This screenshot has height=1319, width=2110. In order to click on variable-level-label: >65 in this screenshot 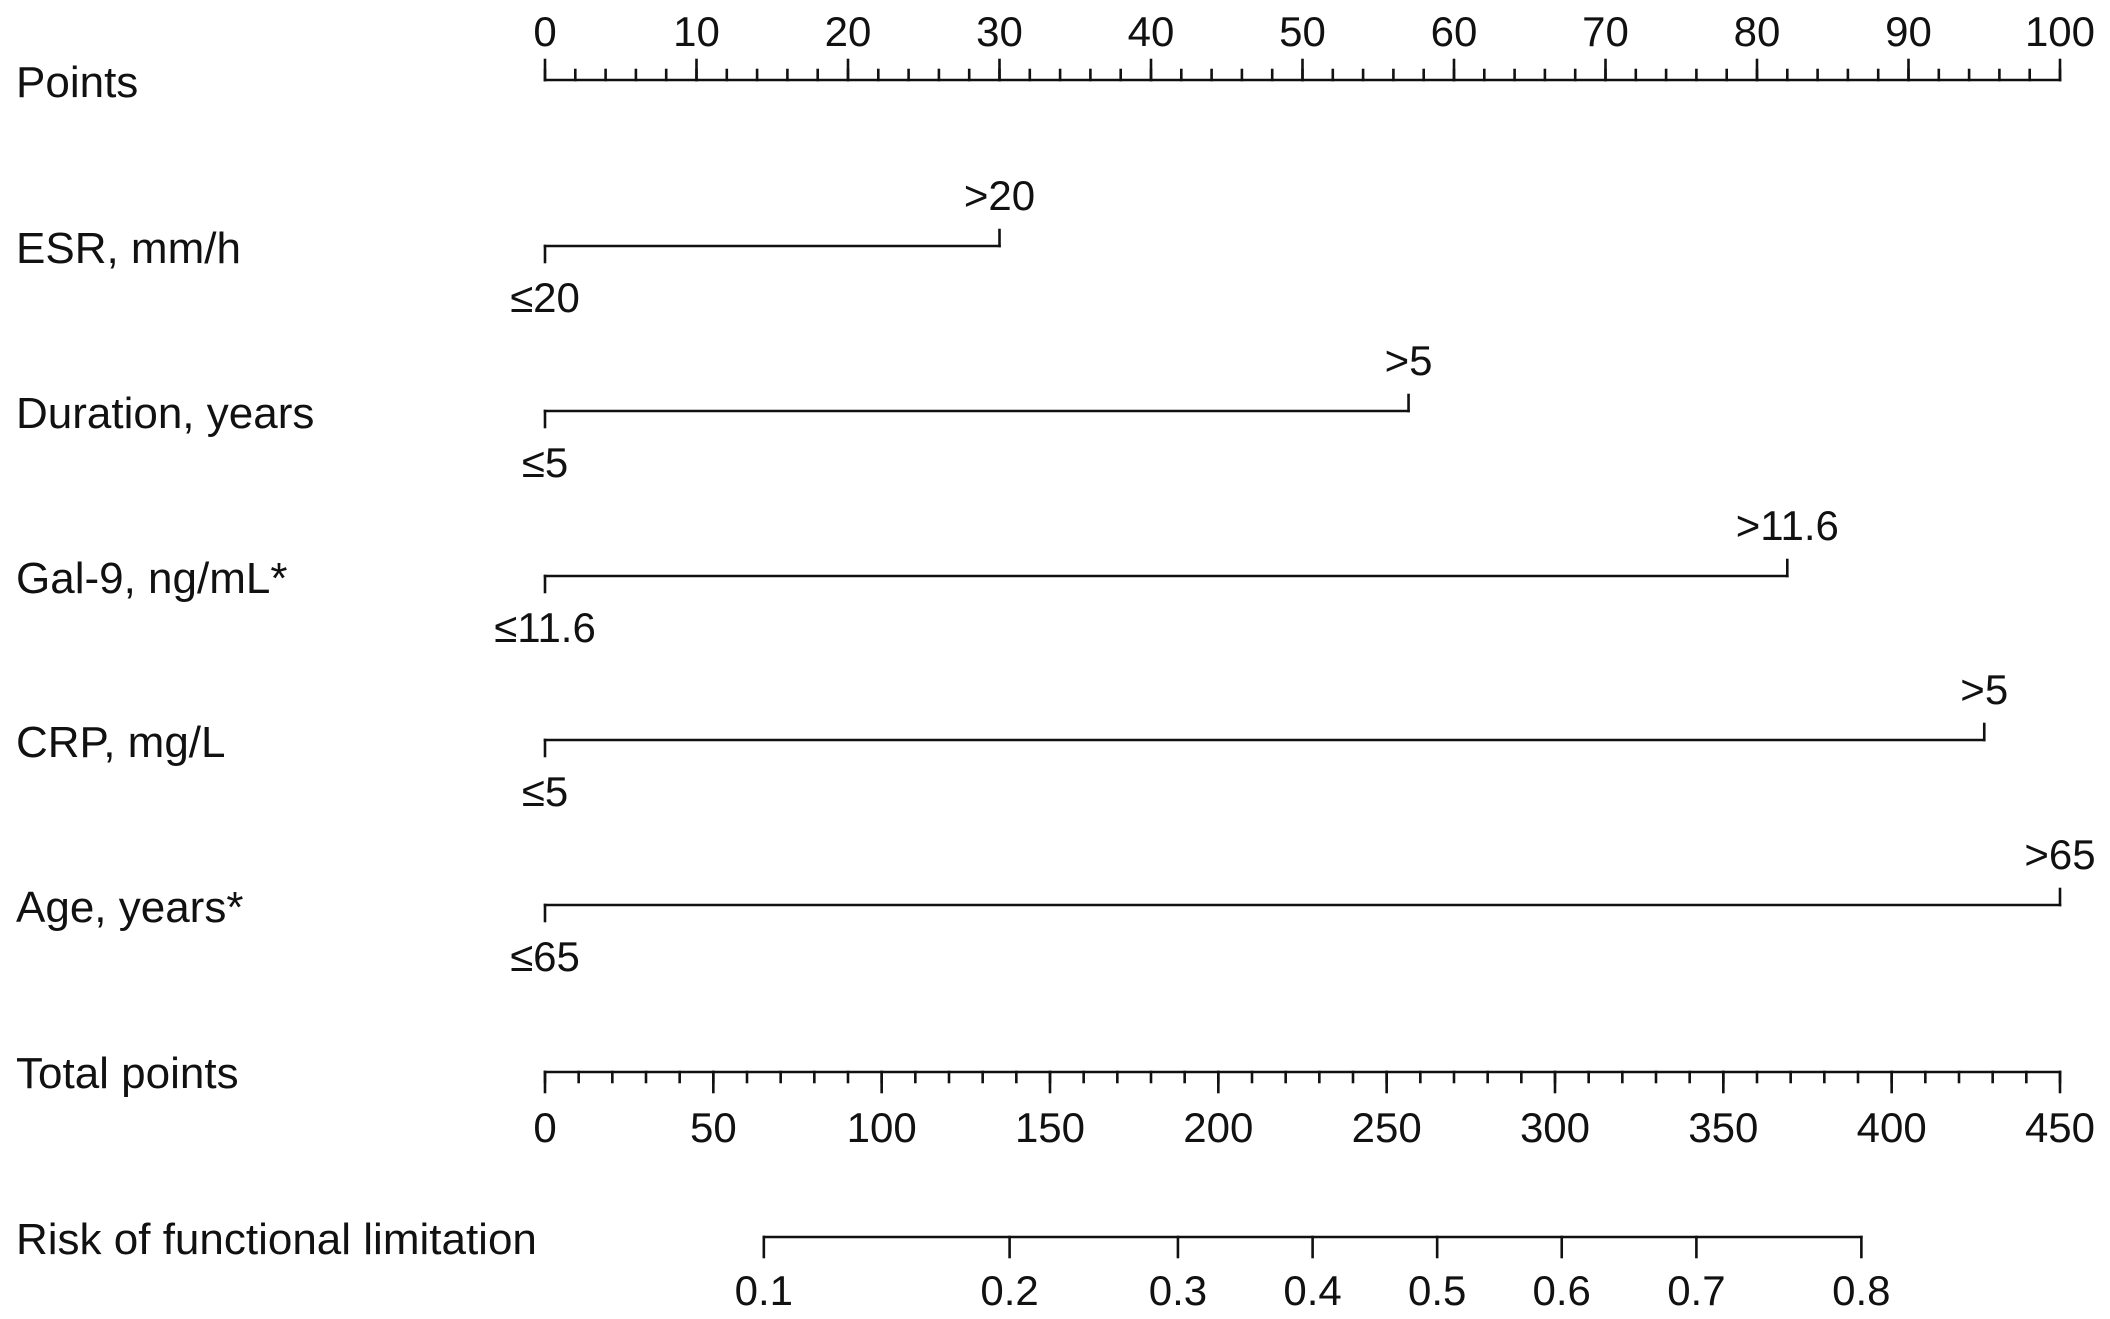, I will do `click(2059, 854)`.